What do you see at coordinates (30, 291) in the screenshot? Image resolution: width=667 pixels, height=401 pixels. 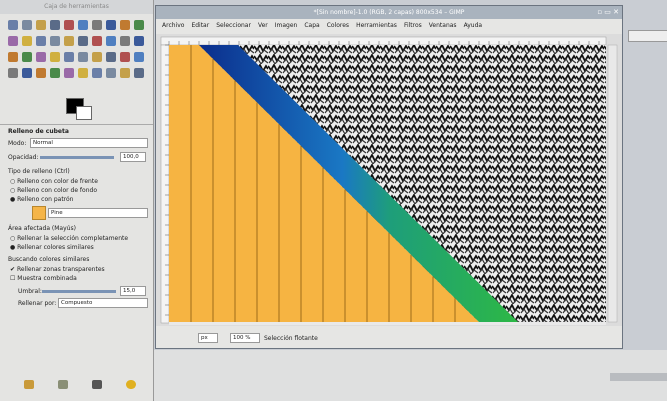 I see `label: Umbral:` at bounding box center [30, 291].